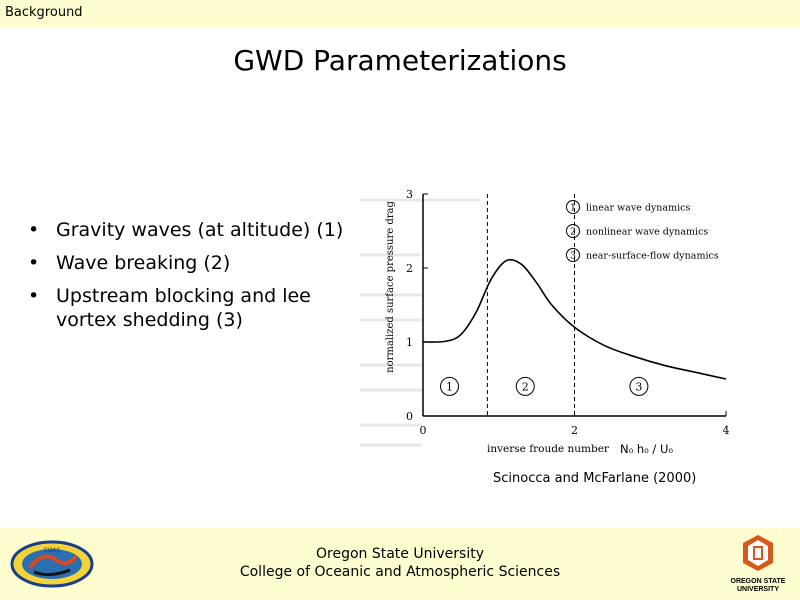  Describe the element at coordinates (44, 12) in the screenshot. I see `section-label: Background` at that location.